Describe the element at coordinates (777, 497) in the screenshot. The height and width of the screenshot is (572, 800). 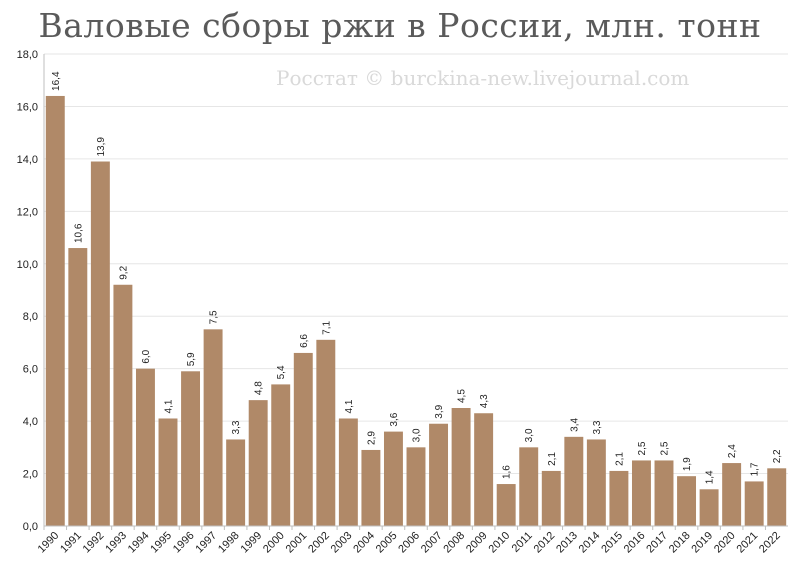
I see `bar-2022` at that location.